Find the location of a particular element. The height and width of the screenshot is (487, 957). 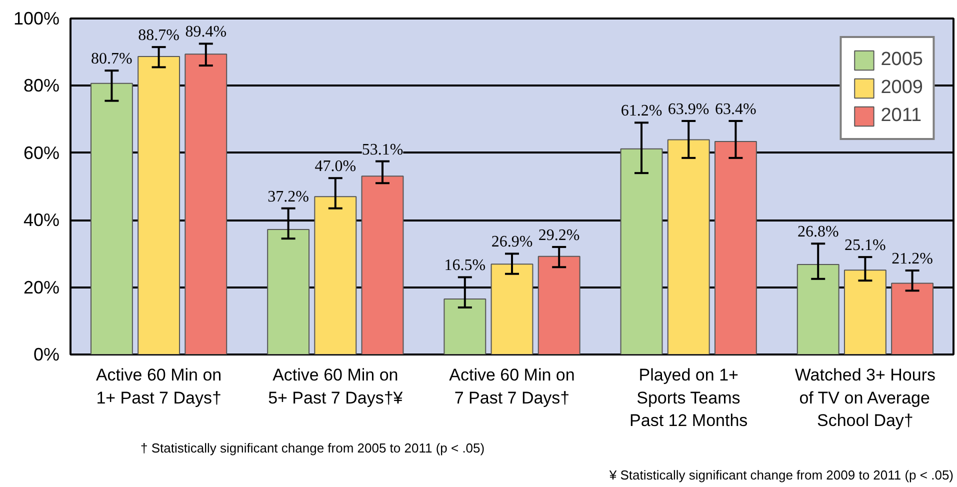

data-label: 29.2% is located at coordinates (559, 235).